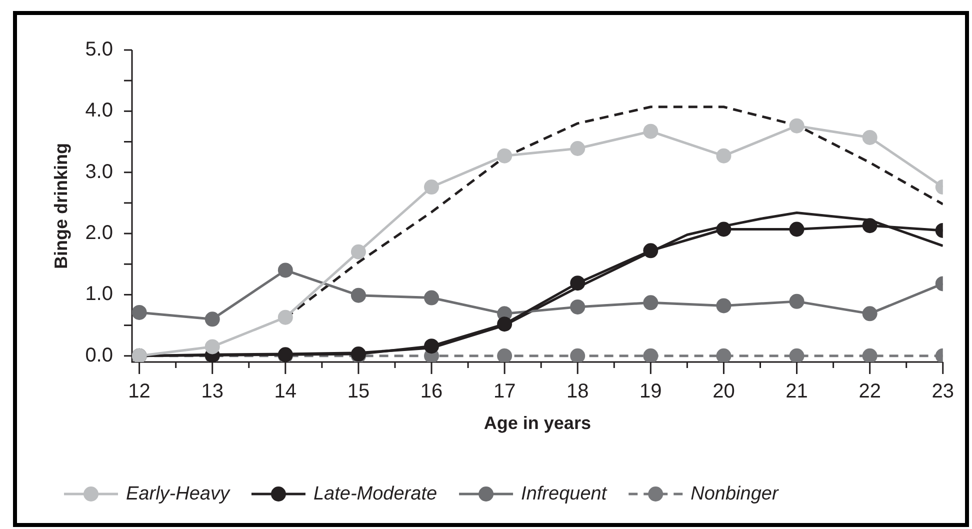 This screenshot has height=529, width=972. Describe the element at coordinates (99, 294) in the screenshot. I see `y-tick-label: 1.0` at that location.